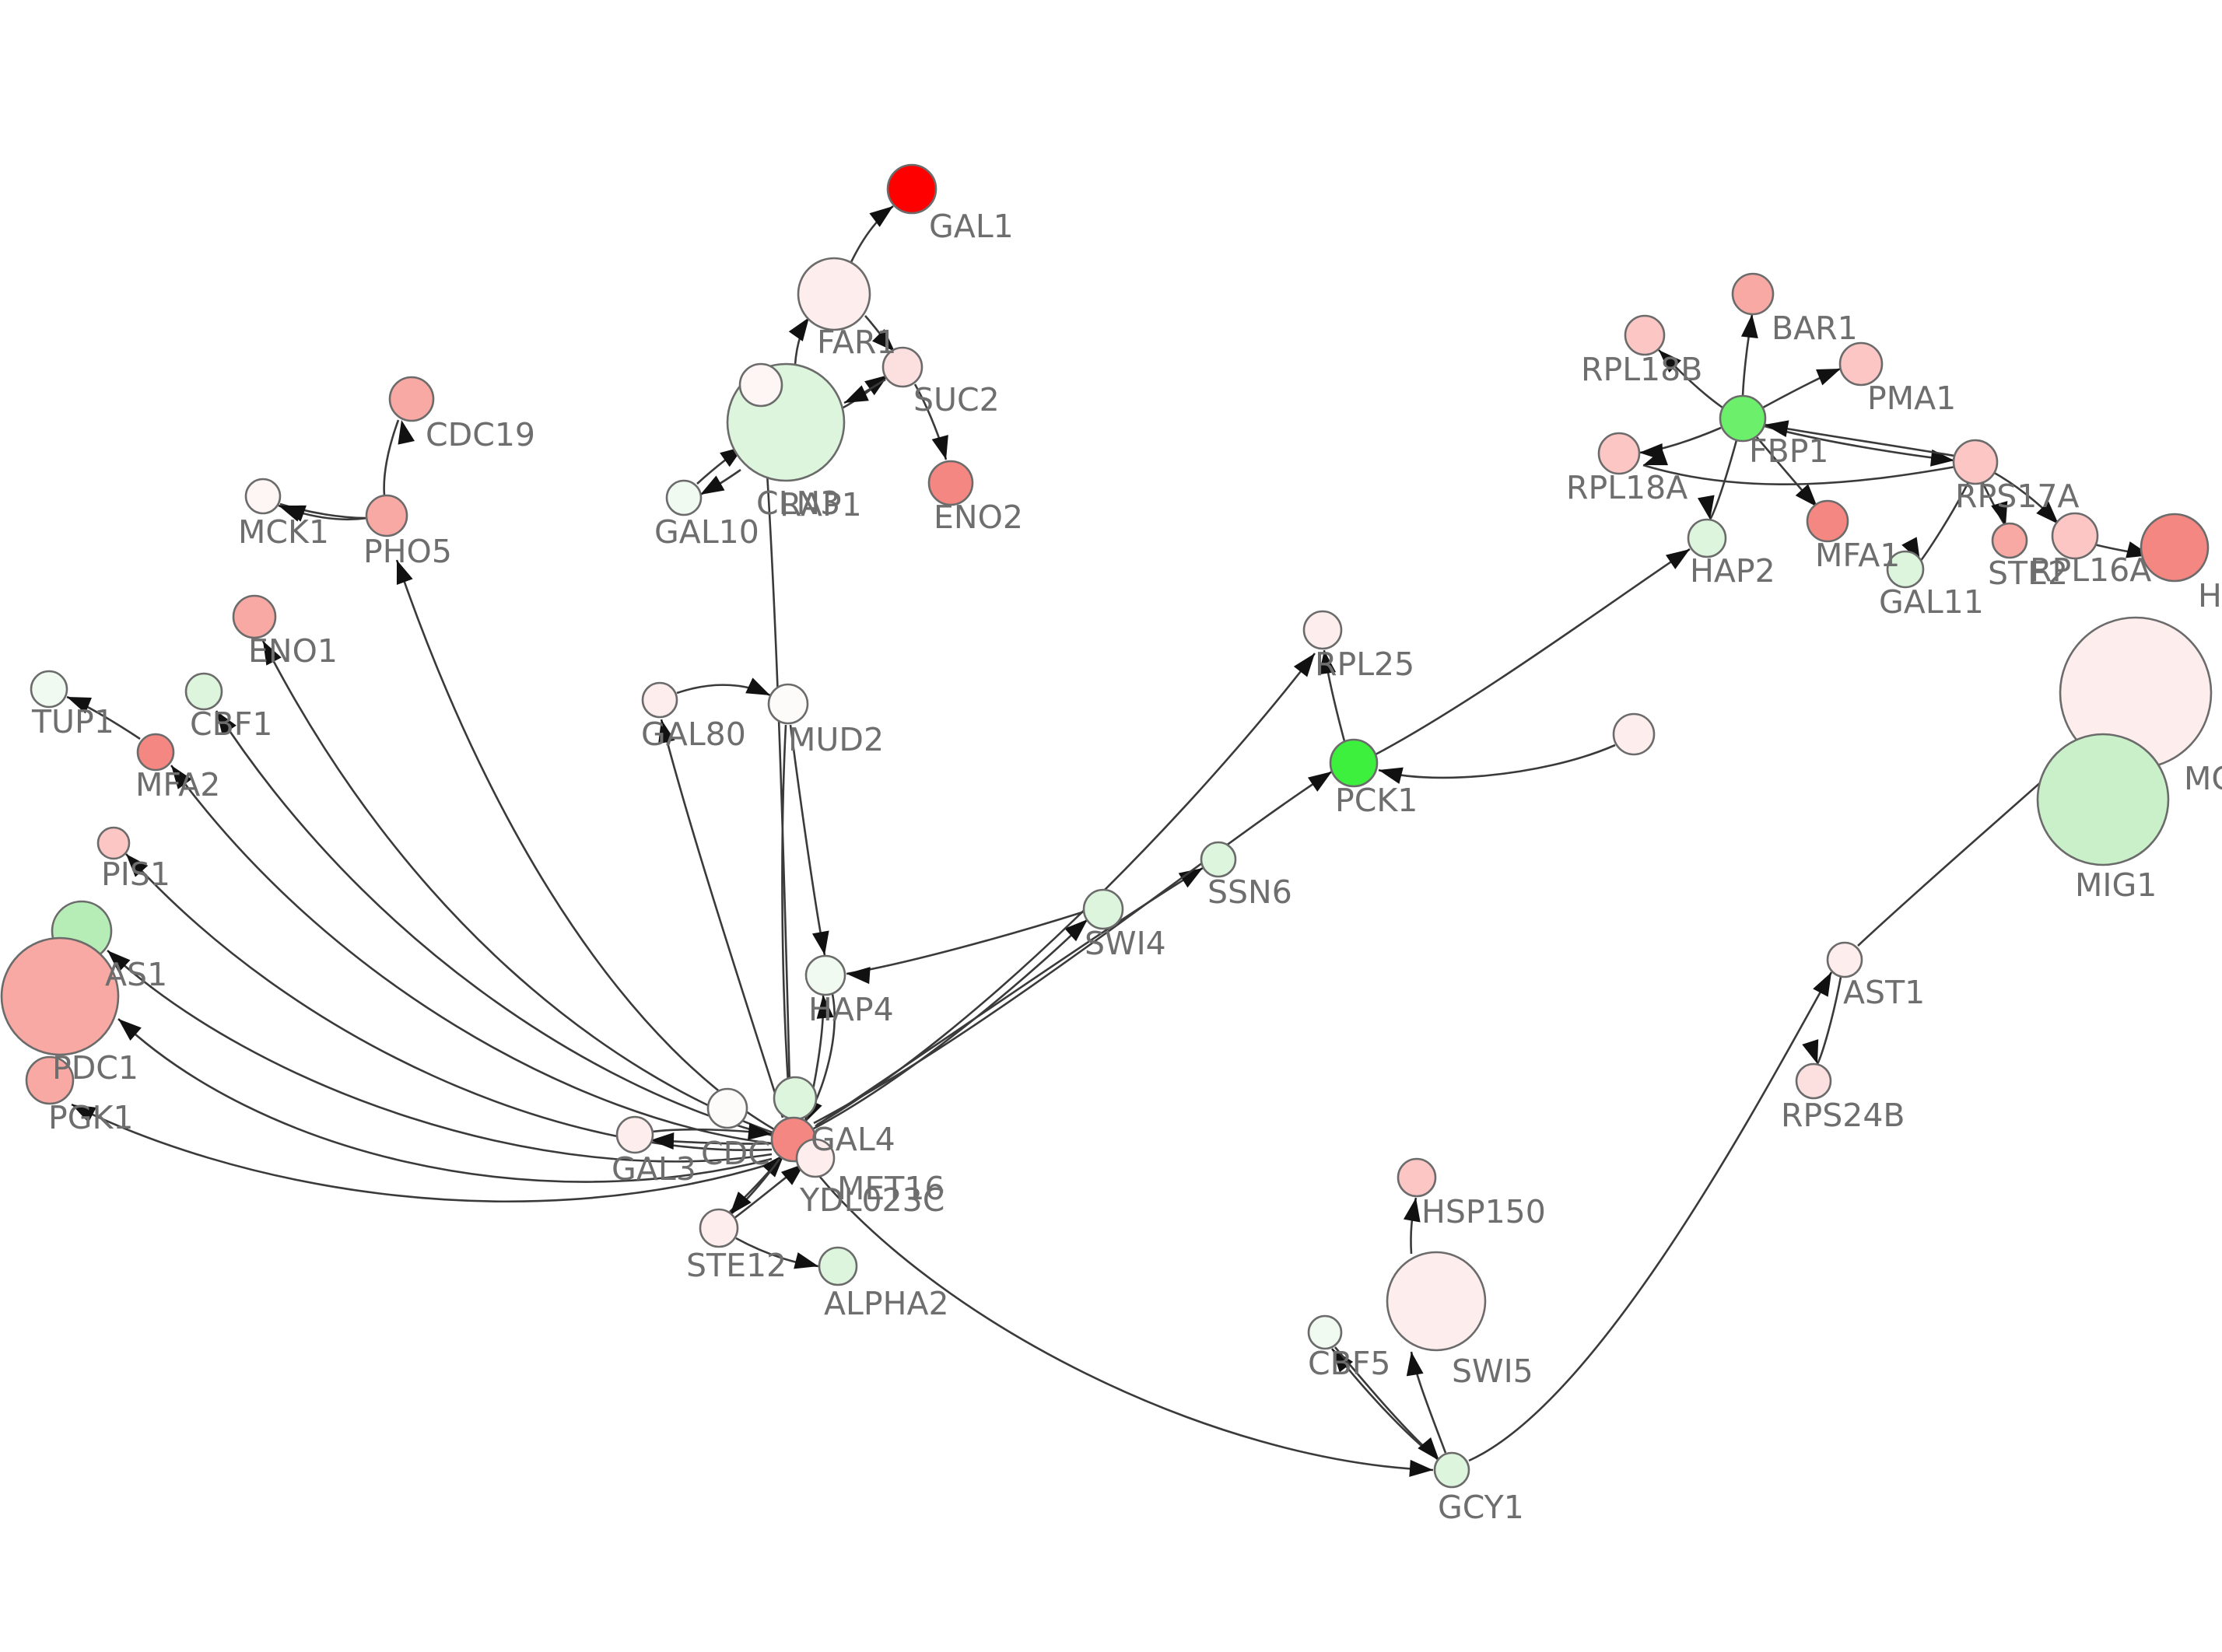 This screenshot has width=2222, height=1652. What do you see at coordinates (1732, 571) in the screenshot?
I see `node-label-hap2: HAP2` at bounding box center [1732, 571].